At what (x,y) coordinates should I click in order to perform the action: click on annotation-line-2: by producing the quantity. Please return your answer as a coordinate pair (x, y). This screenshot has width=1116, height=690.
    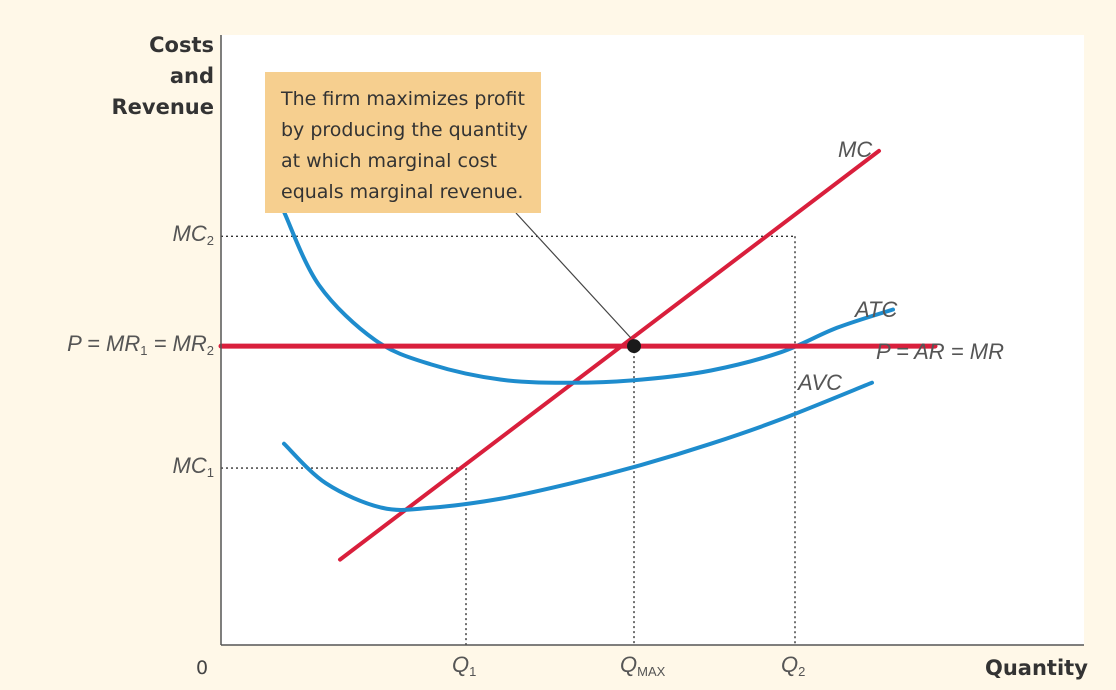
    Looking at the image, I should click on (404, 130).